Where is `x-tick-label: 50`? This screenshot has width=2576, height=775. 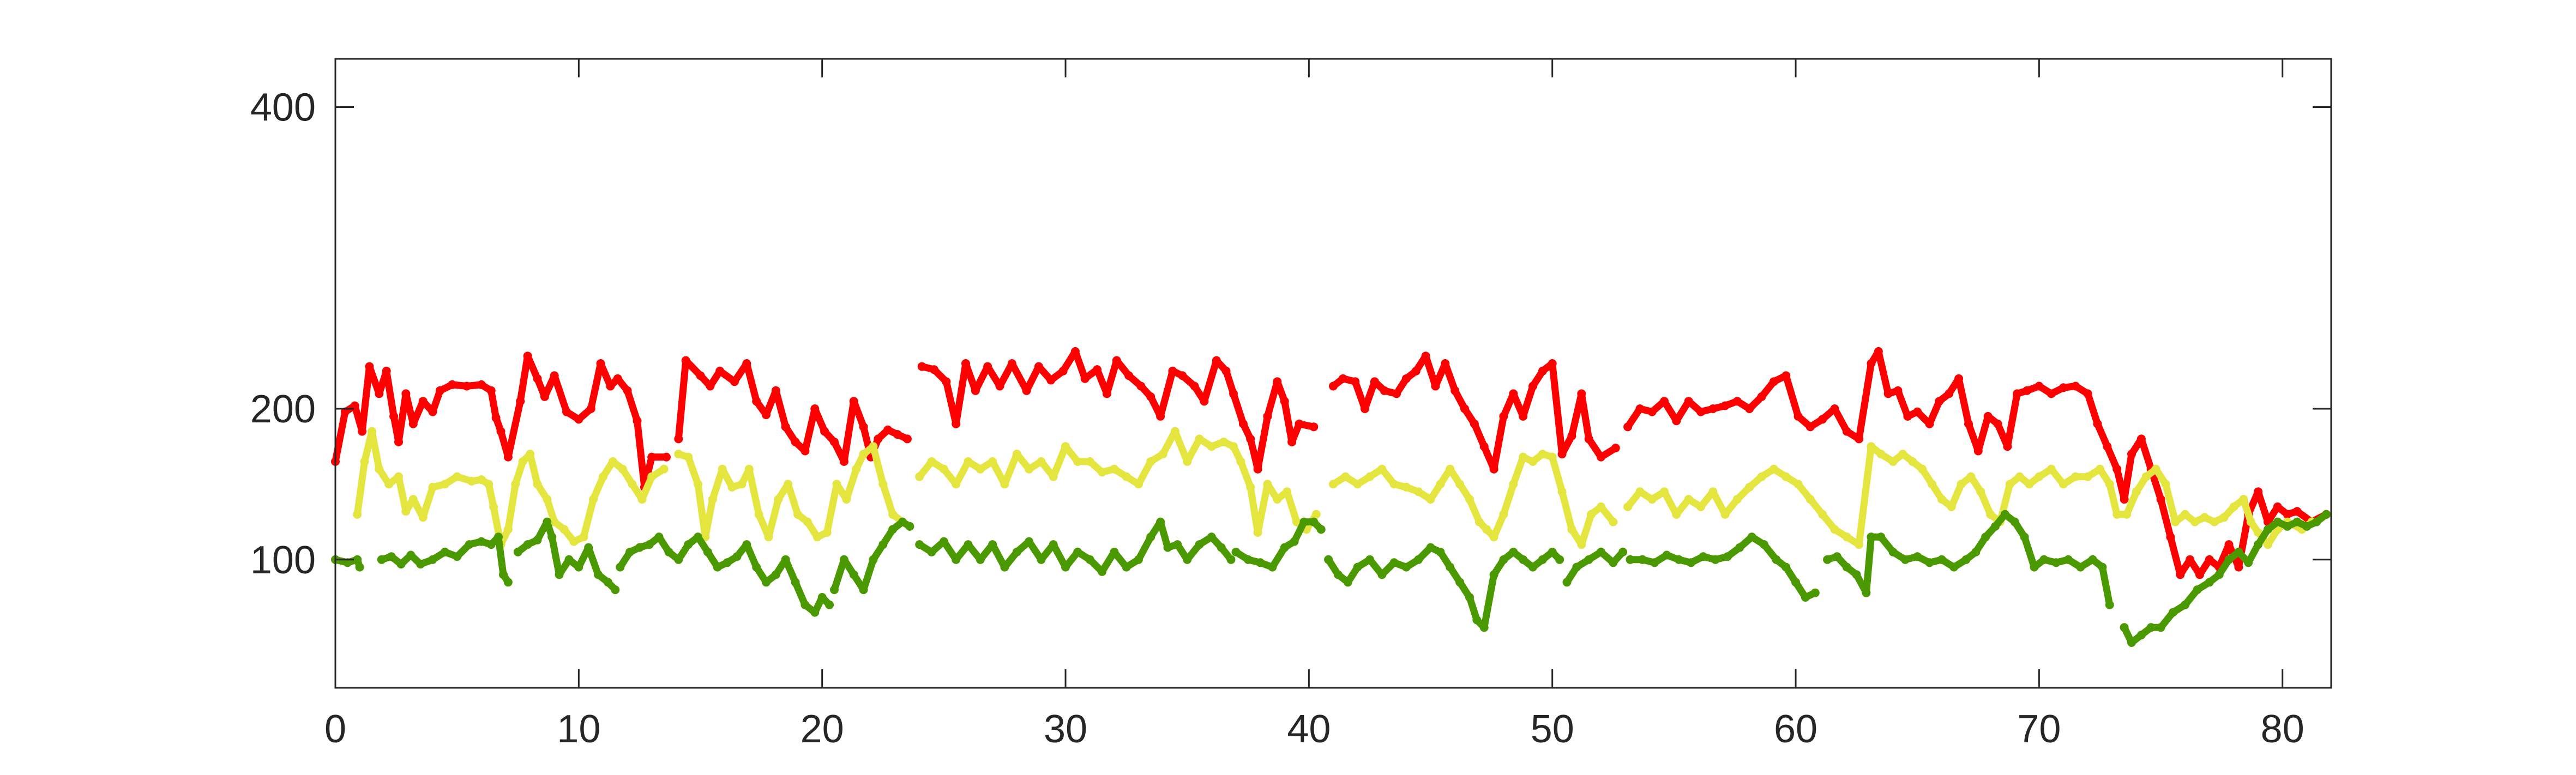
x-tick-label: 50 is located at coordinates (1552, 729).